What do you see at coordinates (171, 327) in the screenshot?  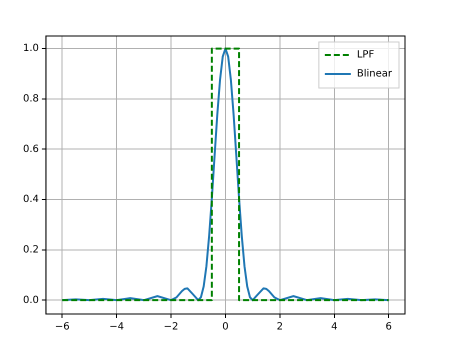 I see `x-tick-label: −2` at bounding box center [171, 327].